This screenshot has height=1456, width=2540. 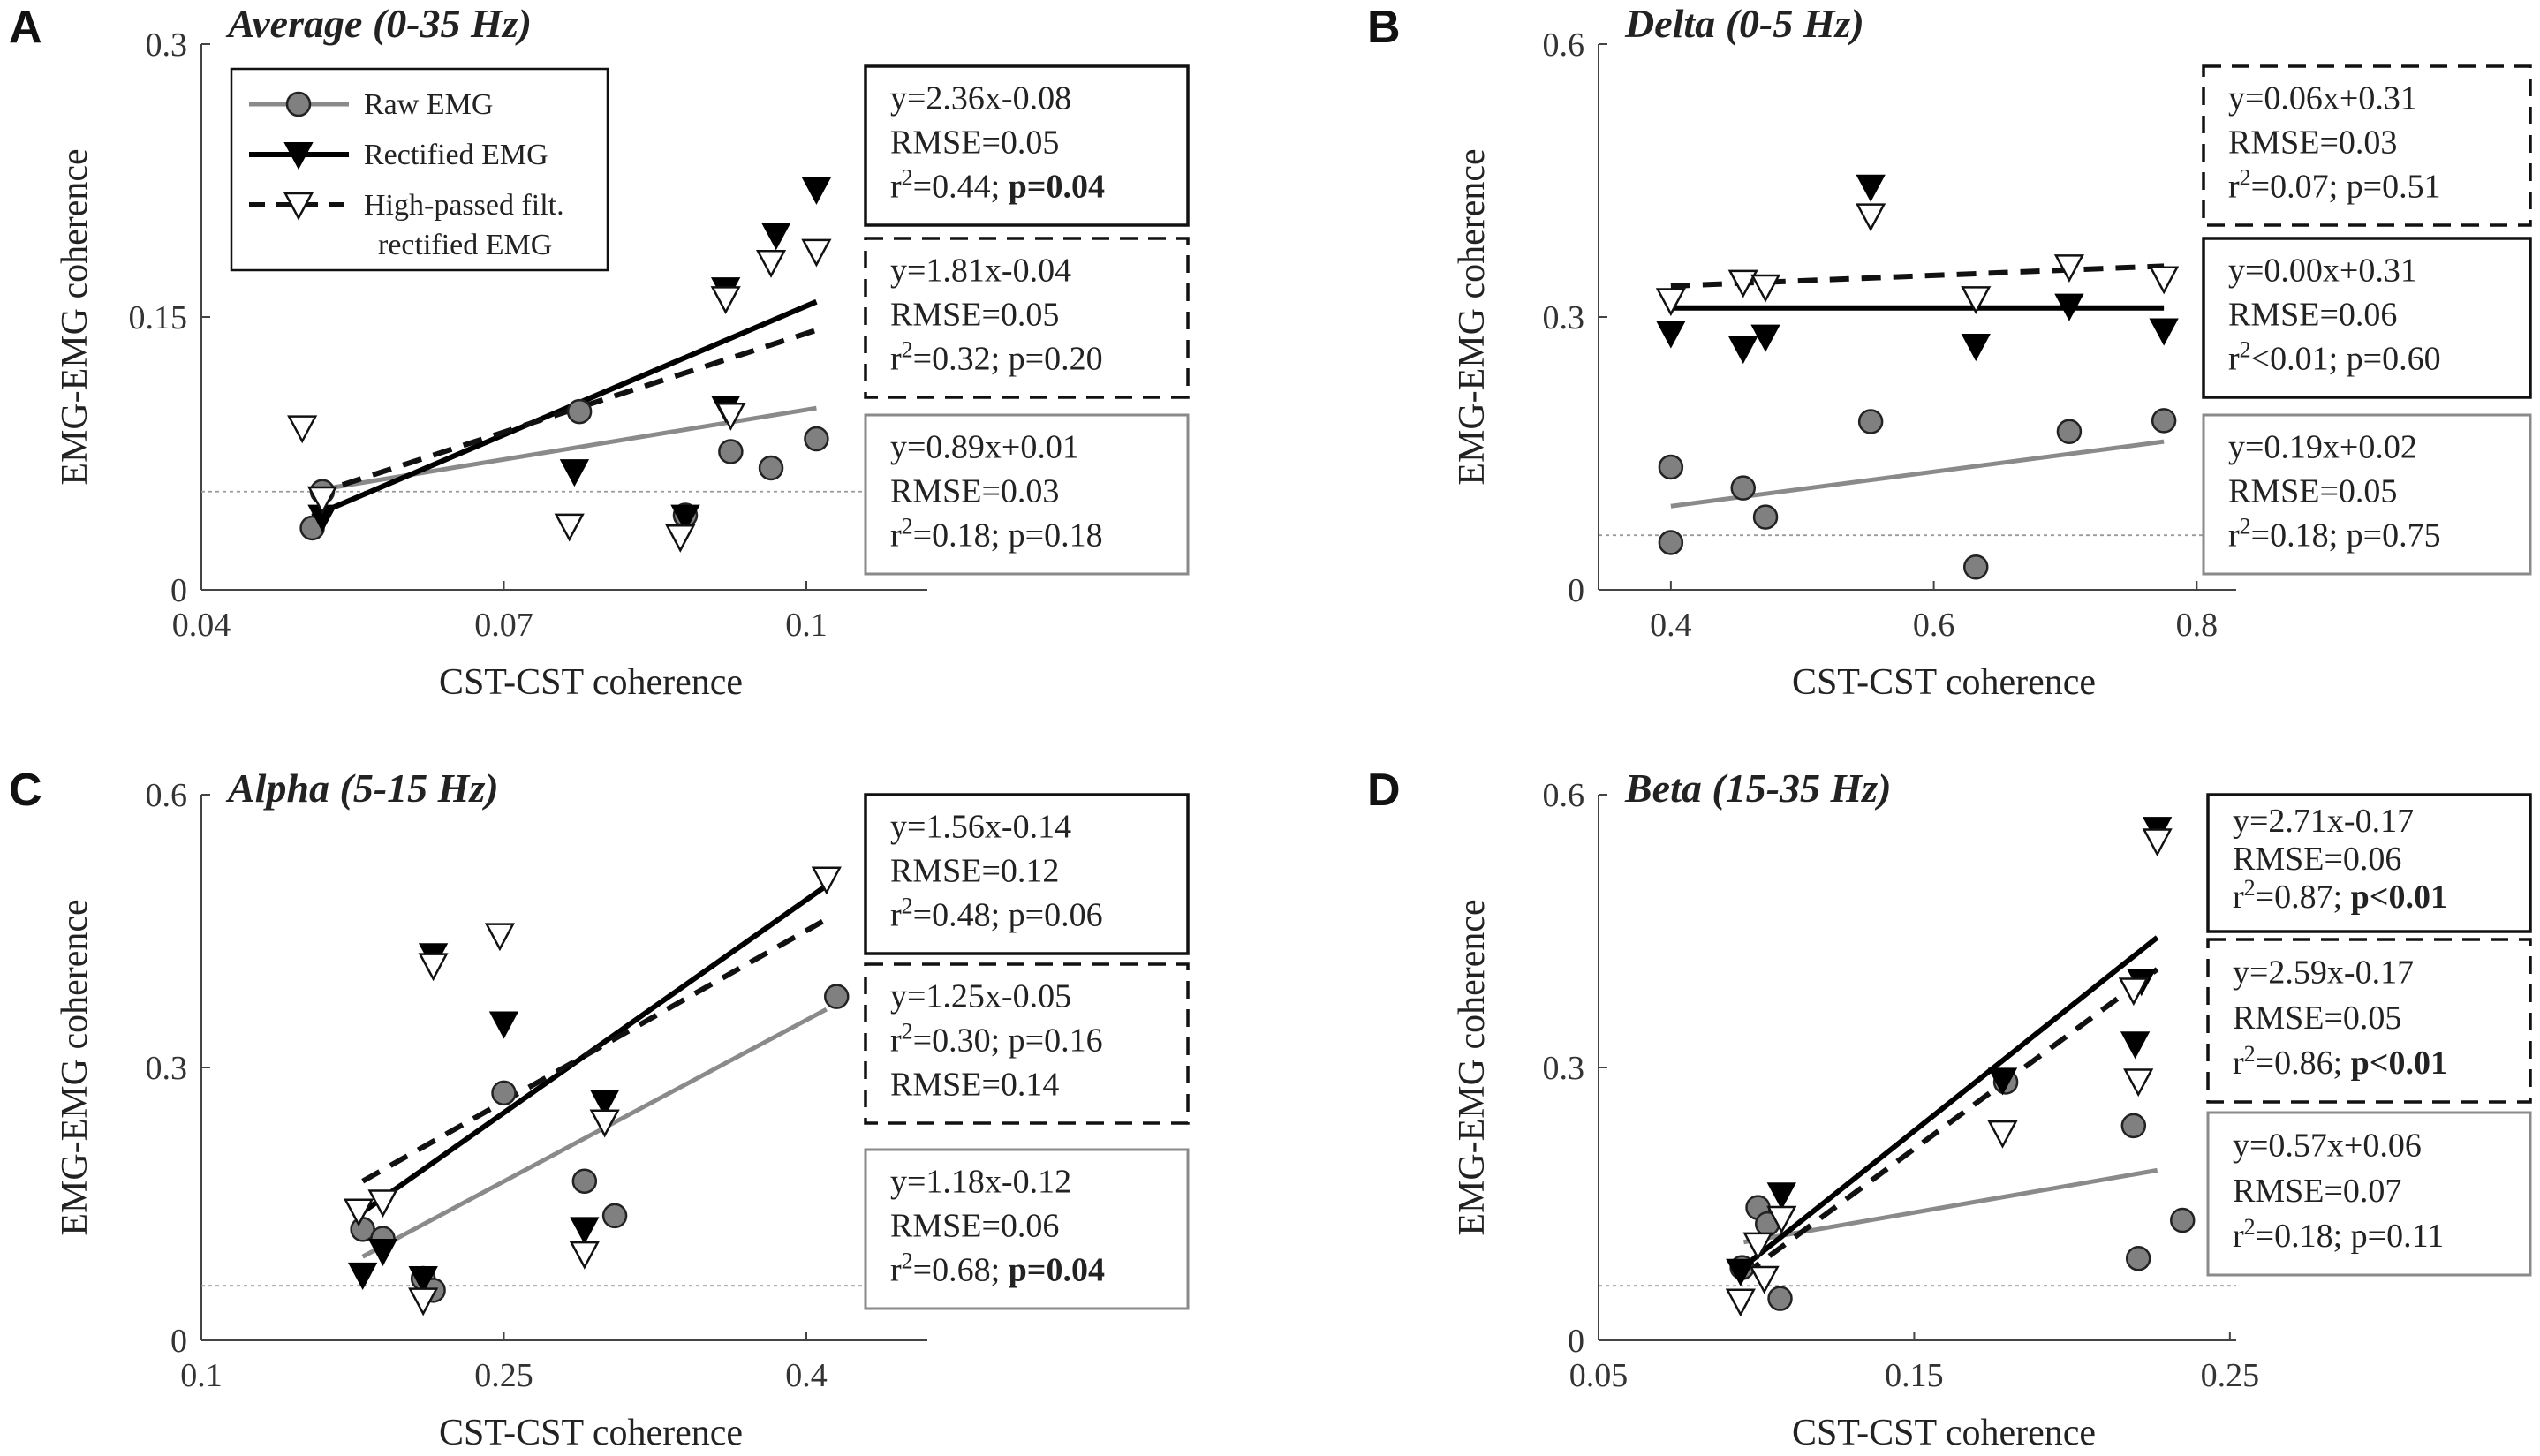 What do you see at coordinates (25, 790) in the screenshot?
I see `panel-label: C` at bounding box center [25, 790].